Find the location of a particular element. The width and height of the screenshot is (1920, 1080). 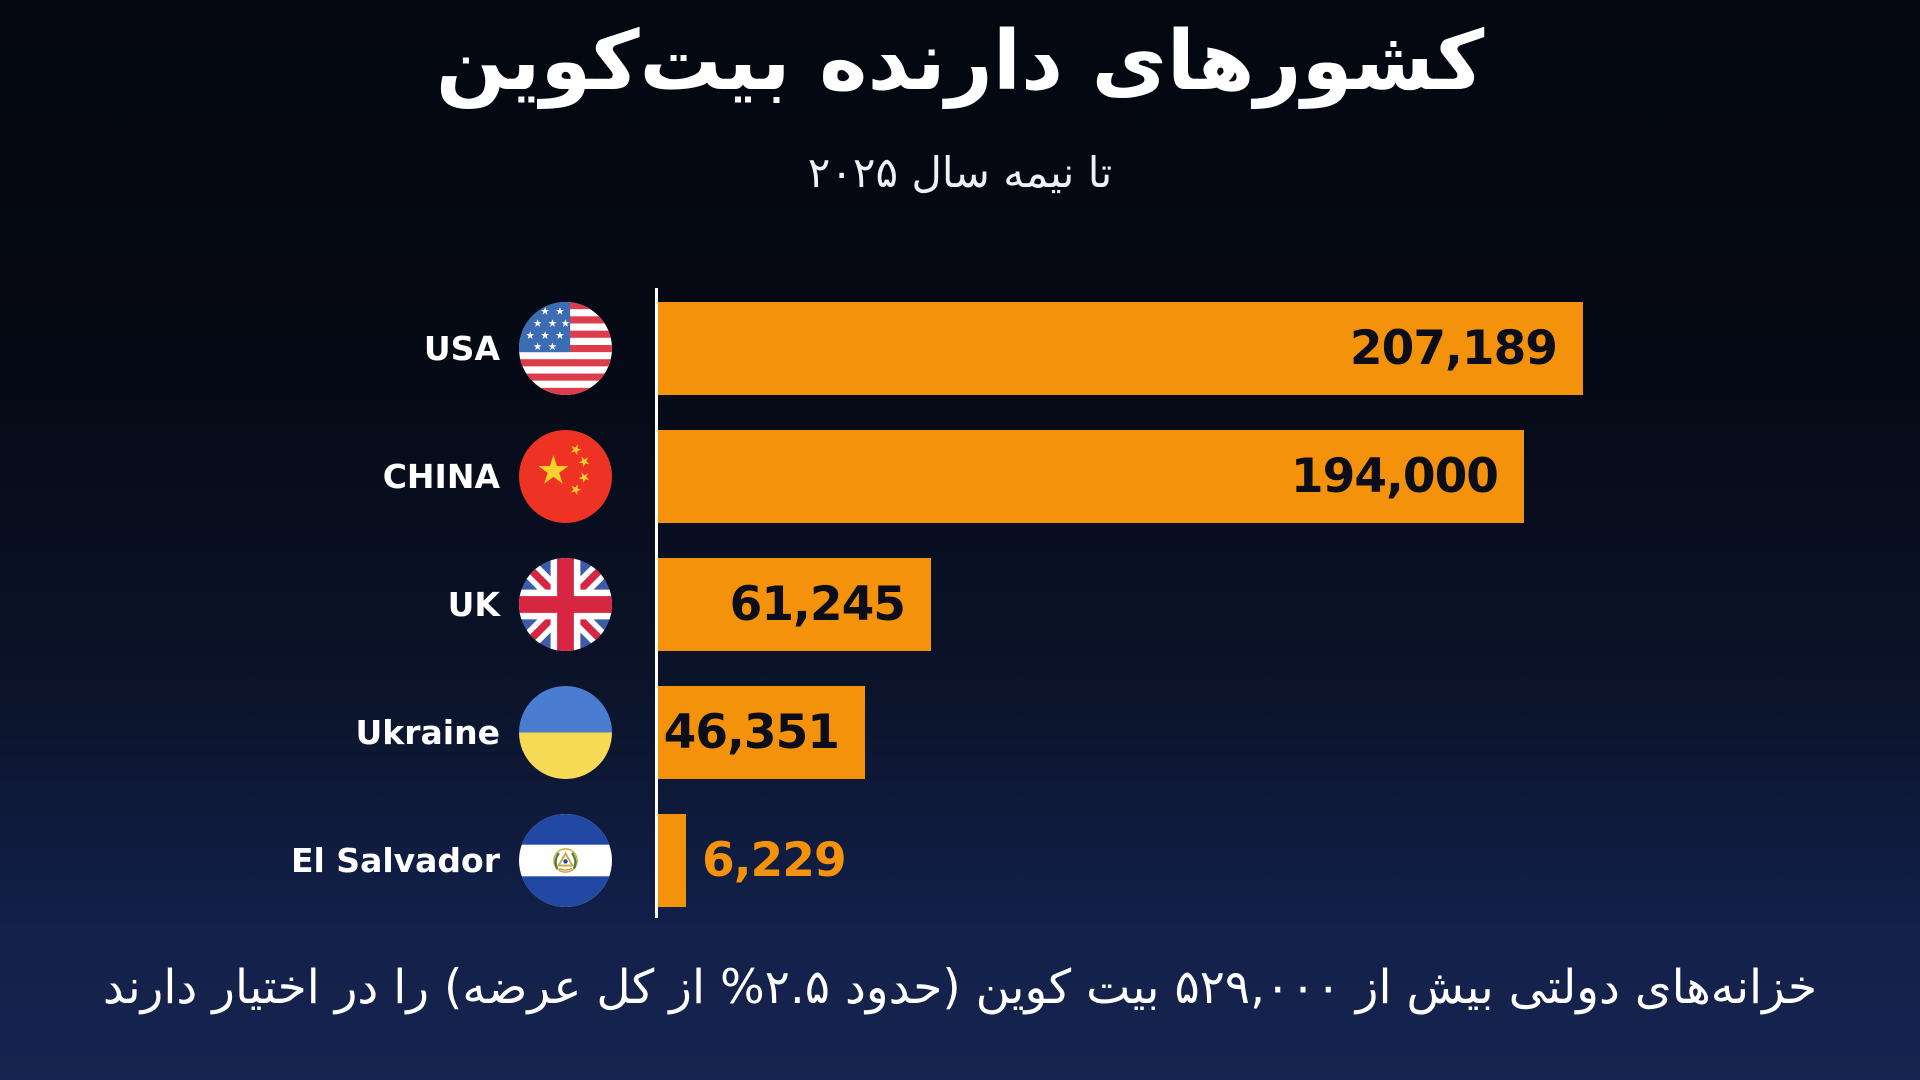

y-axis-line is located at coordinates (656, 603).